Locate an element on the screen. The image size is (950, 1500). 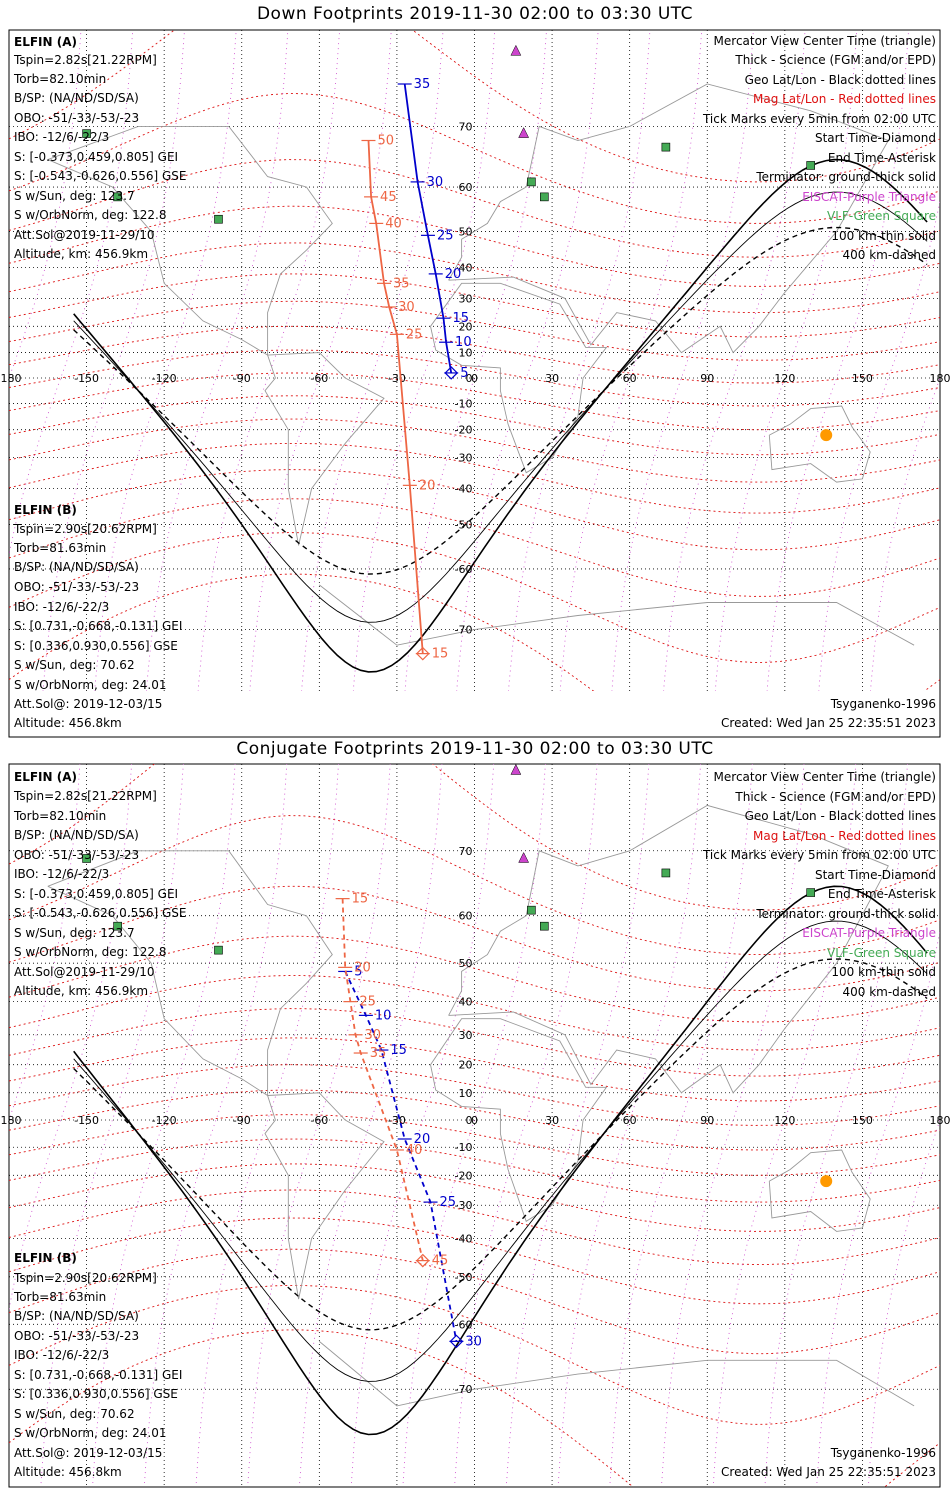
y-tick-label: -10 is located at coordinates (464, 1147).